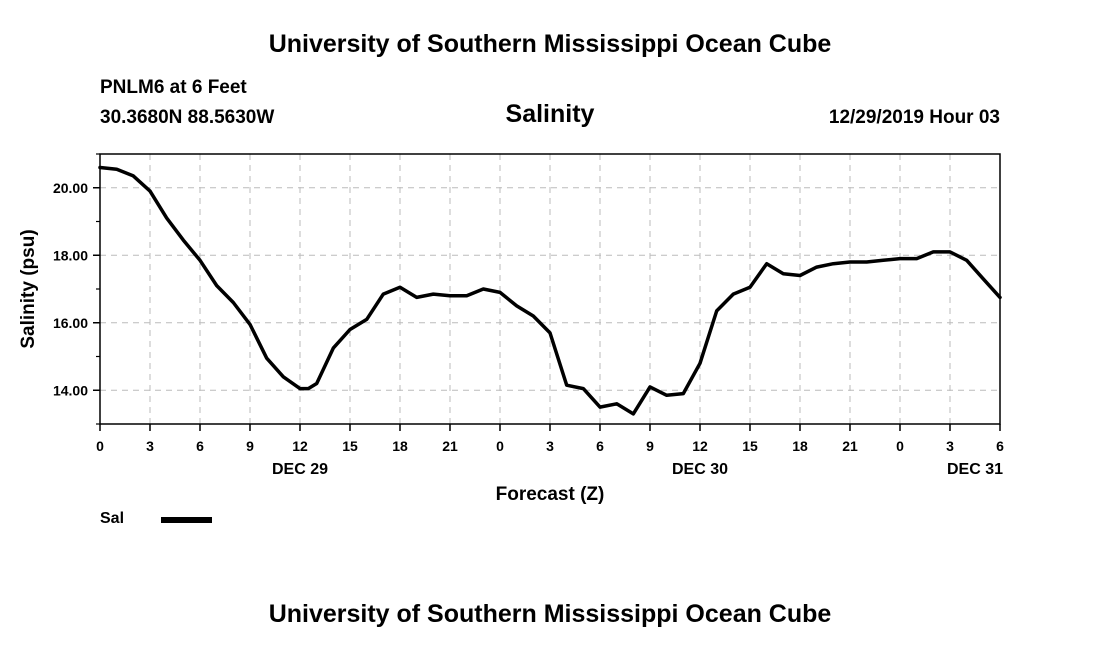 The height and width of the screenshot is (650, 1100). I want to click on y-tick-label: 18.00, so click(70, 255).